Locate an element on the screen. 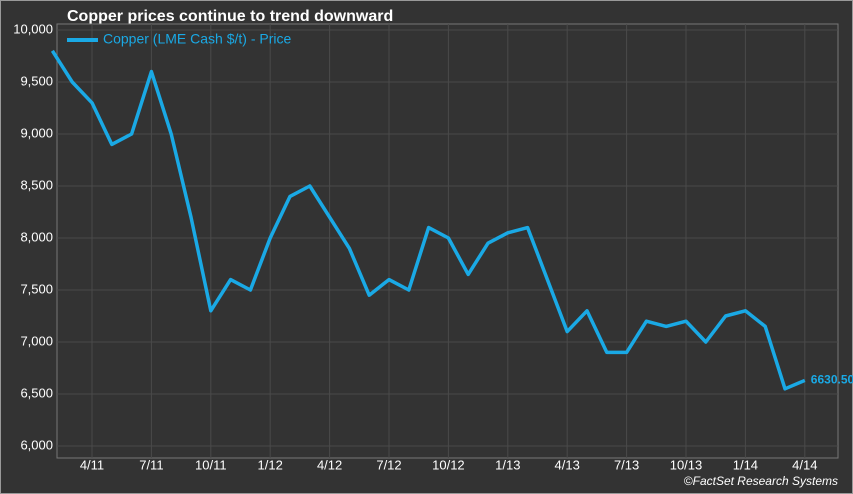  x-tick-label: 7/11 is located at coordinates (151, 464).